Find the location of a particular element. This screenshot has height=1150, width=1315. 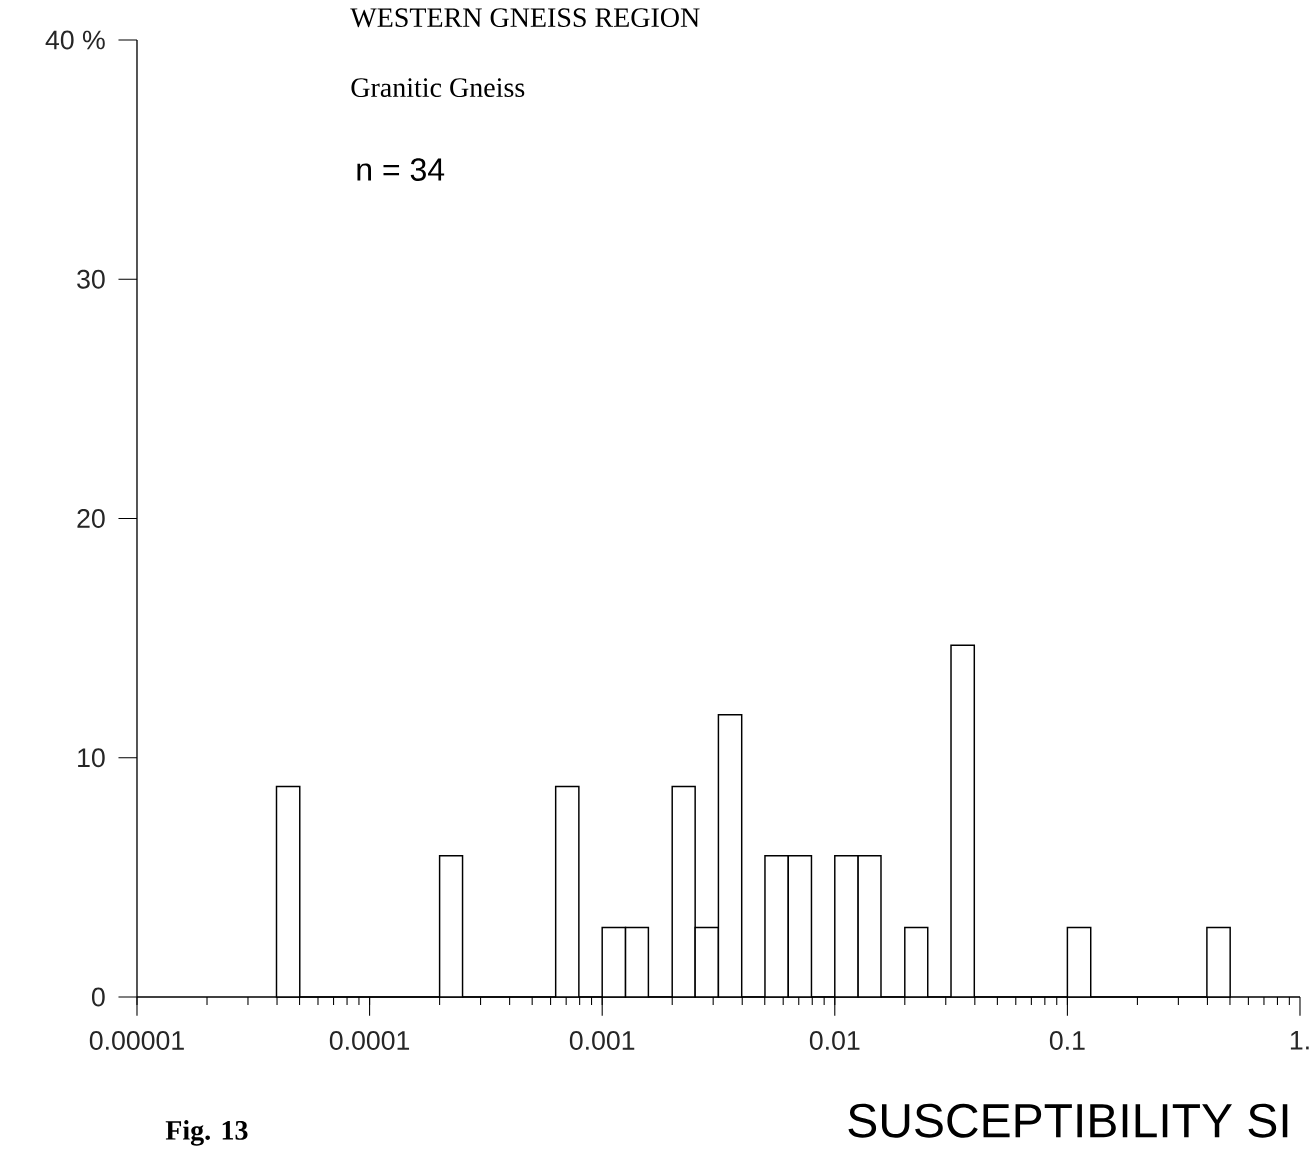

text: Granitic Gneiss is located at coordinates (438, 88).